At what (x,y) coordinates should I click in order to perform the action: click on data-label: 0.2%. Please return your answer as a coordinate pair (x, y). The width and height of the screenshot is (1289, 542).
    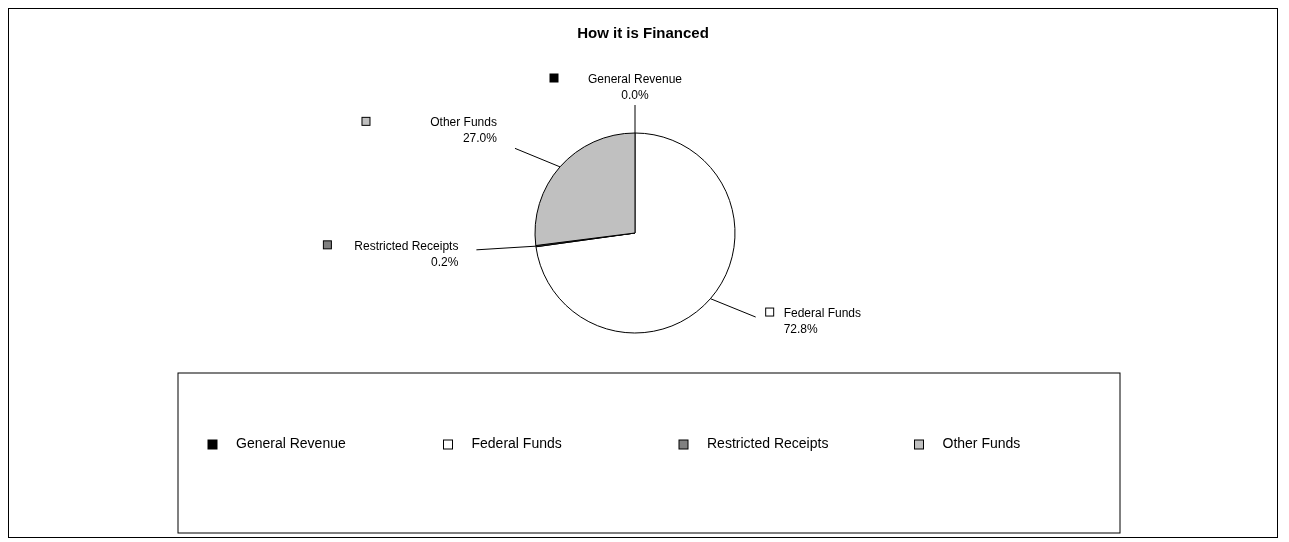
    Looking at the image, I should click on (445, 261).